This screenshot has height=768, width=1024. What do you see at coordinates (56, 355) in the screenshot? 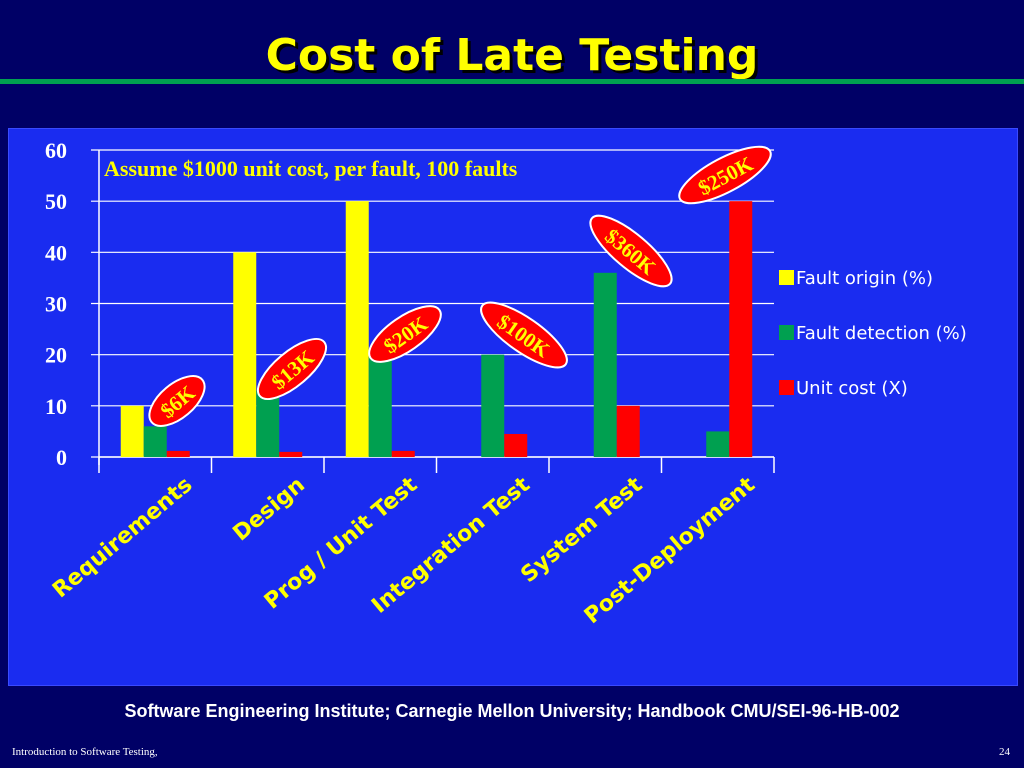
I see `y-tick-label: 20` at bounding box center [56, 355].